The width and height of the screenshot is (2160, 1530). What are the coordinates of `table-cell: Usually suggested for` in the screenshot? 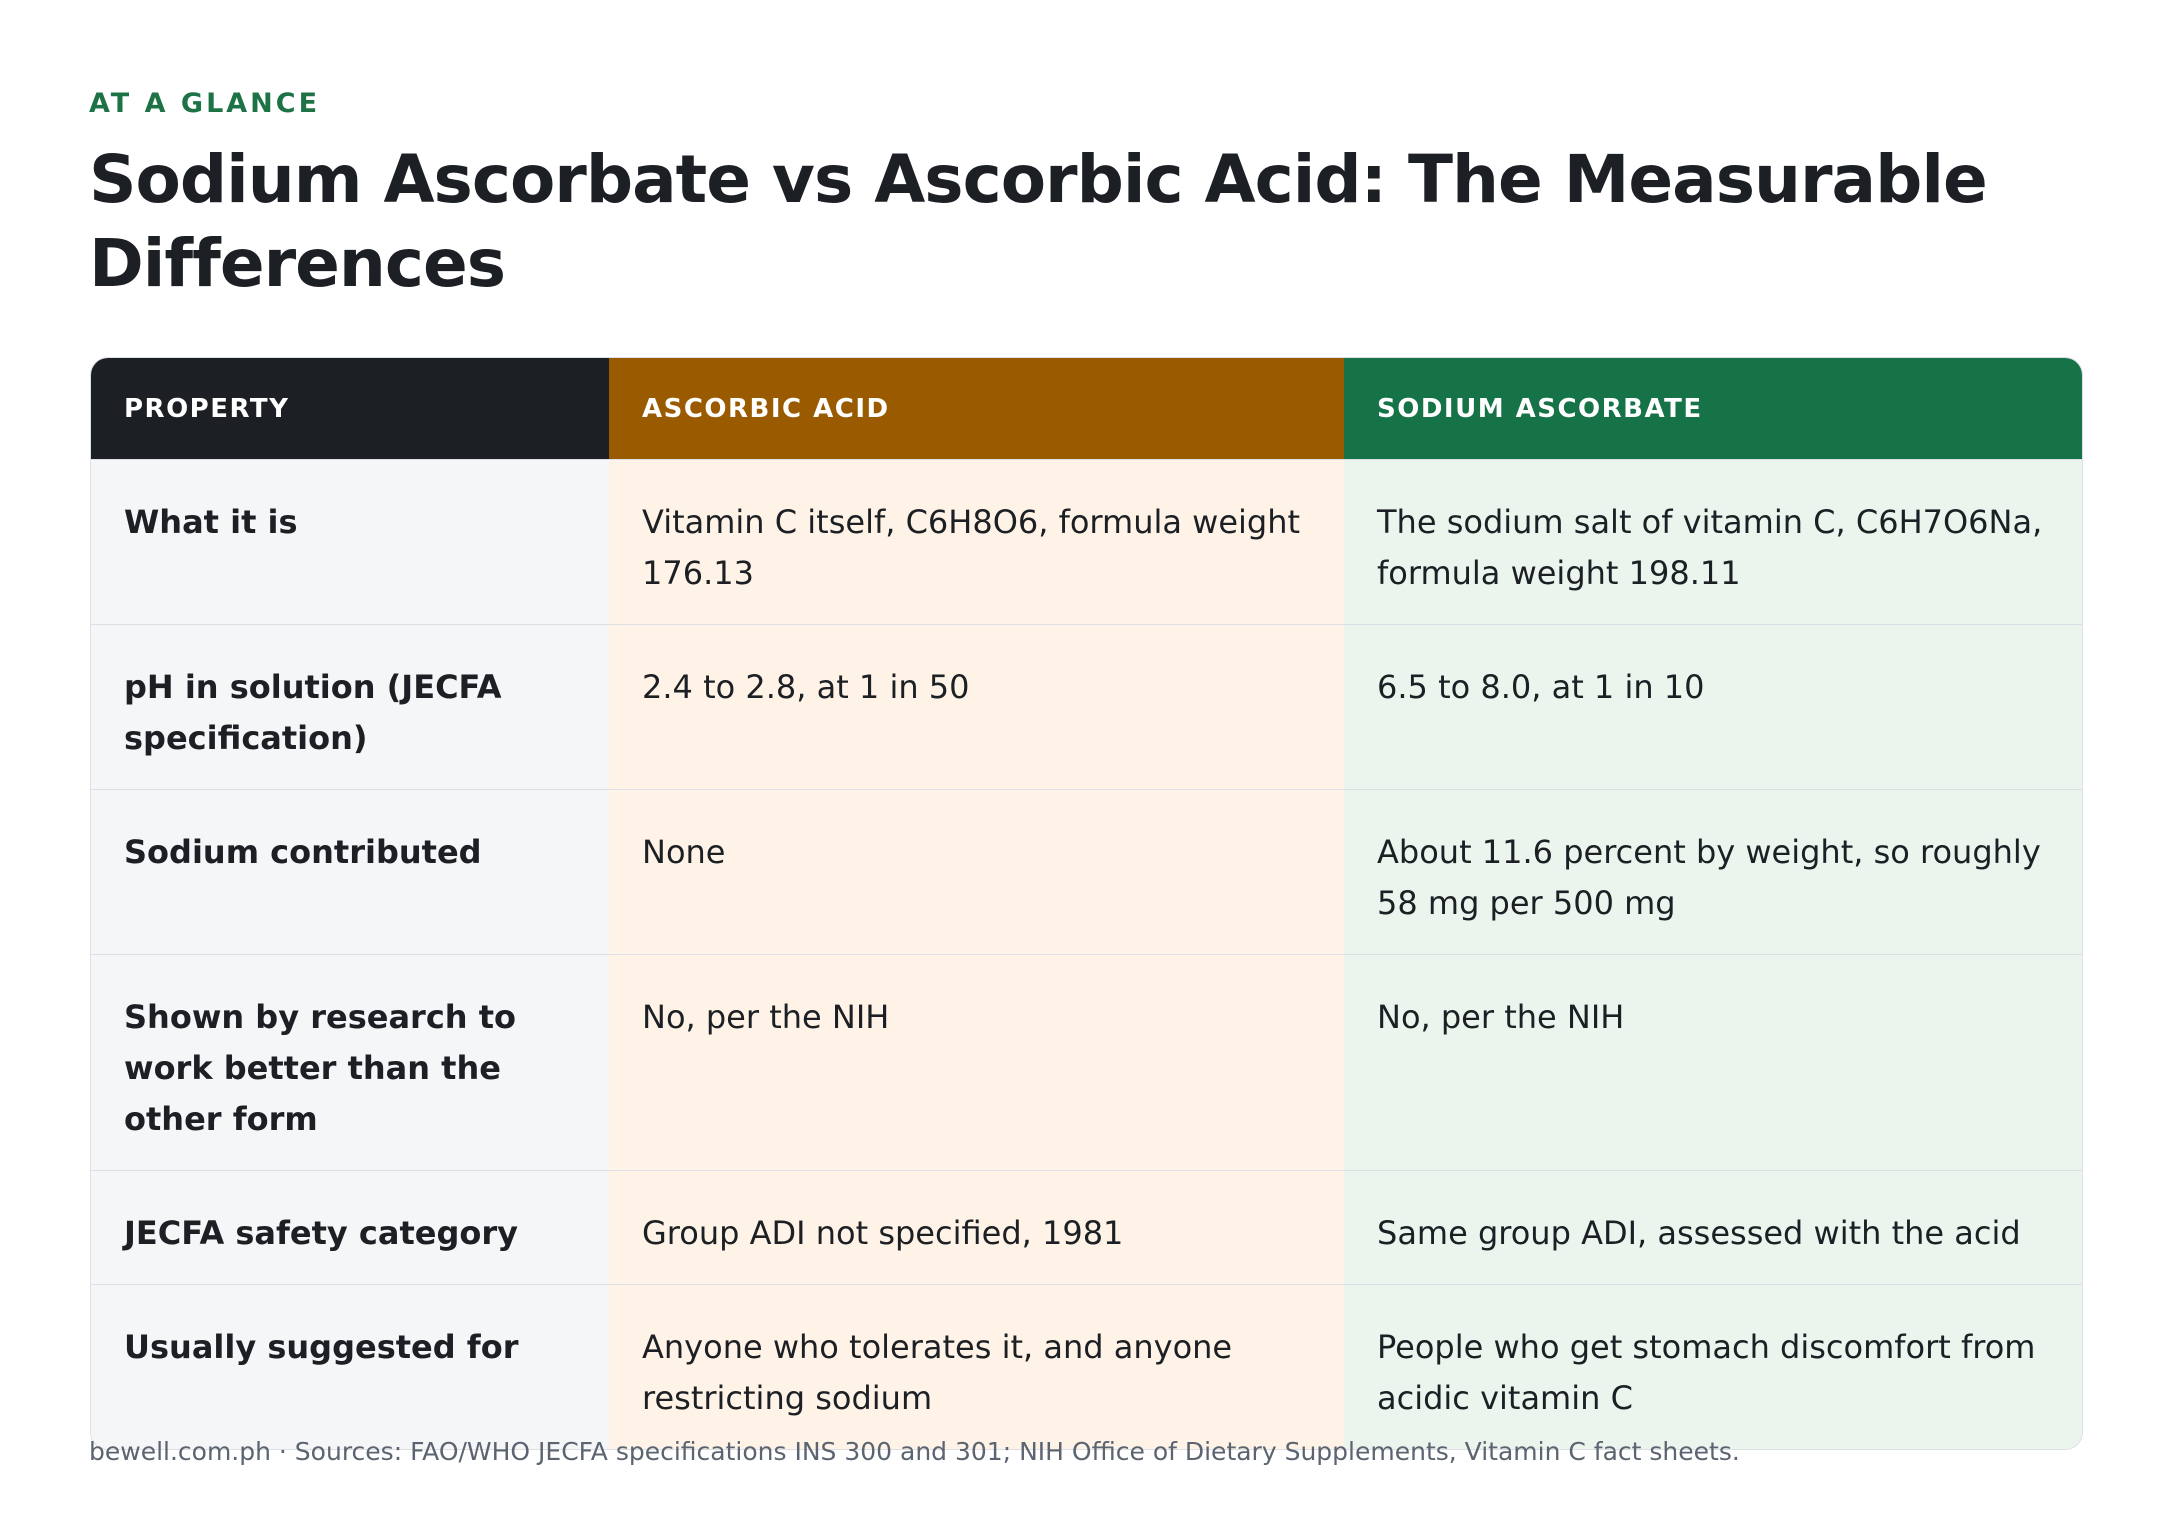 It's located at (350, 1366).